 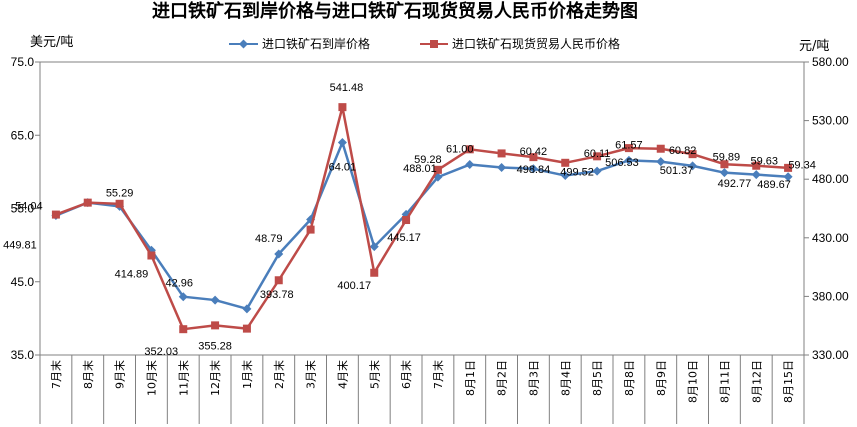 I want to click on x-axis-tick-label: 3月末, so click(x=311, y=374).